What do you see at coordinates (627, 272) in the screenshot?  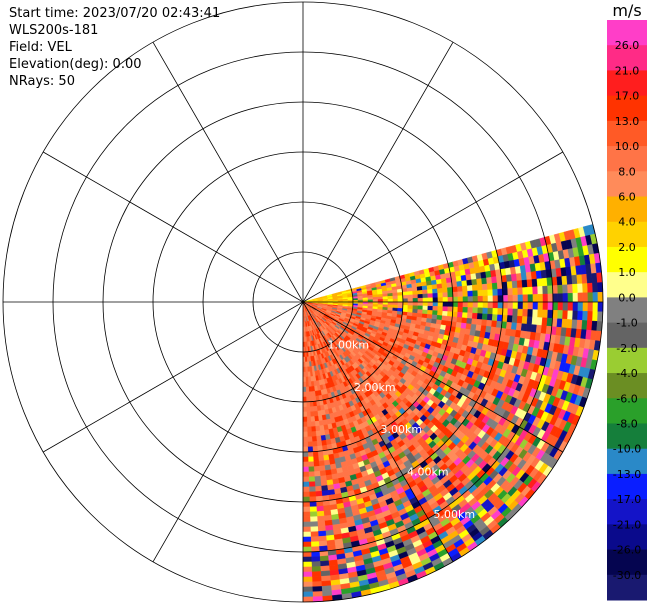 I see `colorbar-tick-label: 1.0` at bounding box center [627, 272].